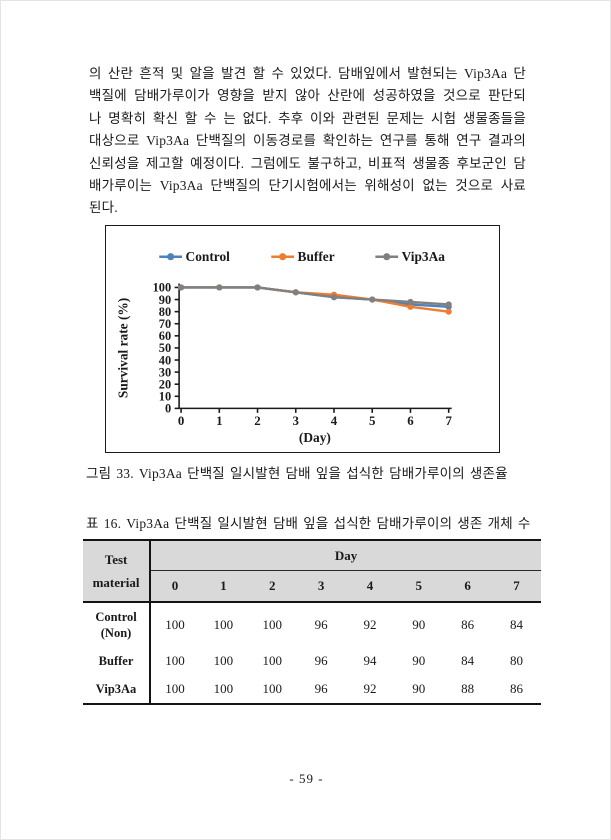 Image resolution: width=611 pixels, height=840 pixels. Describe the element at coordinates (165, 372) in the screenshot. I see `y-tick-label: 30` at that location.